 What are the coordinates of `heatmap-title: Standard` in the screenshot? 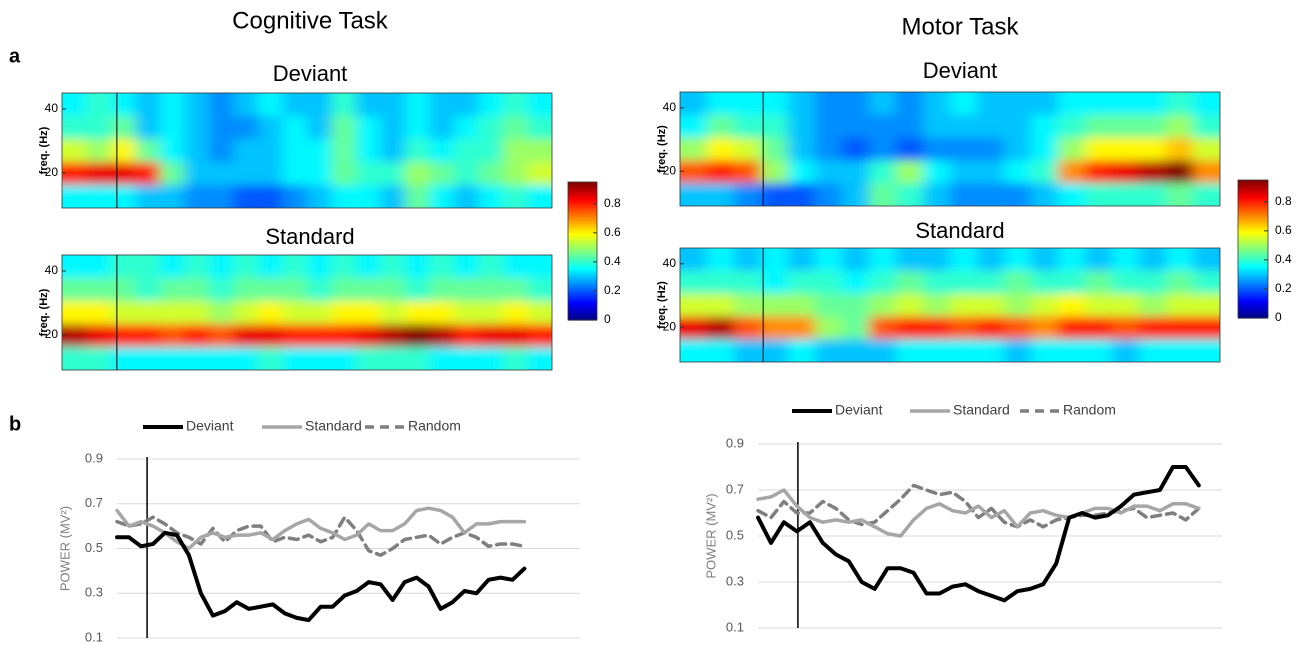 It's located at (959, 230).